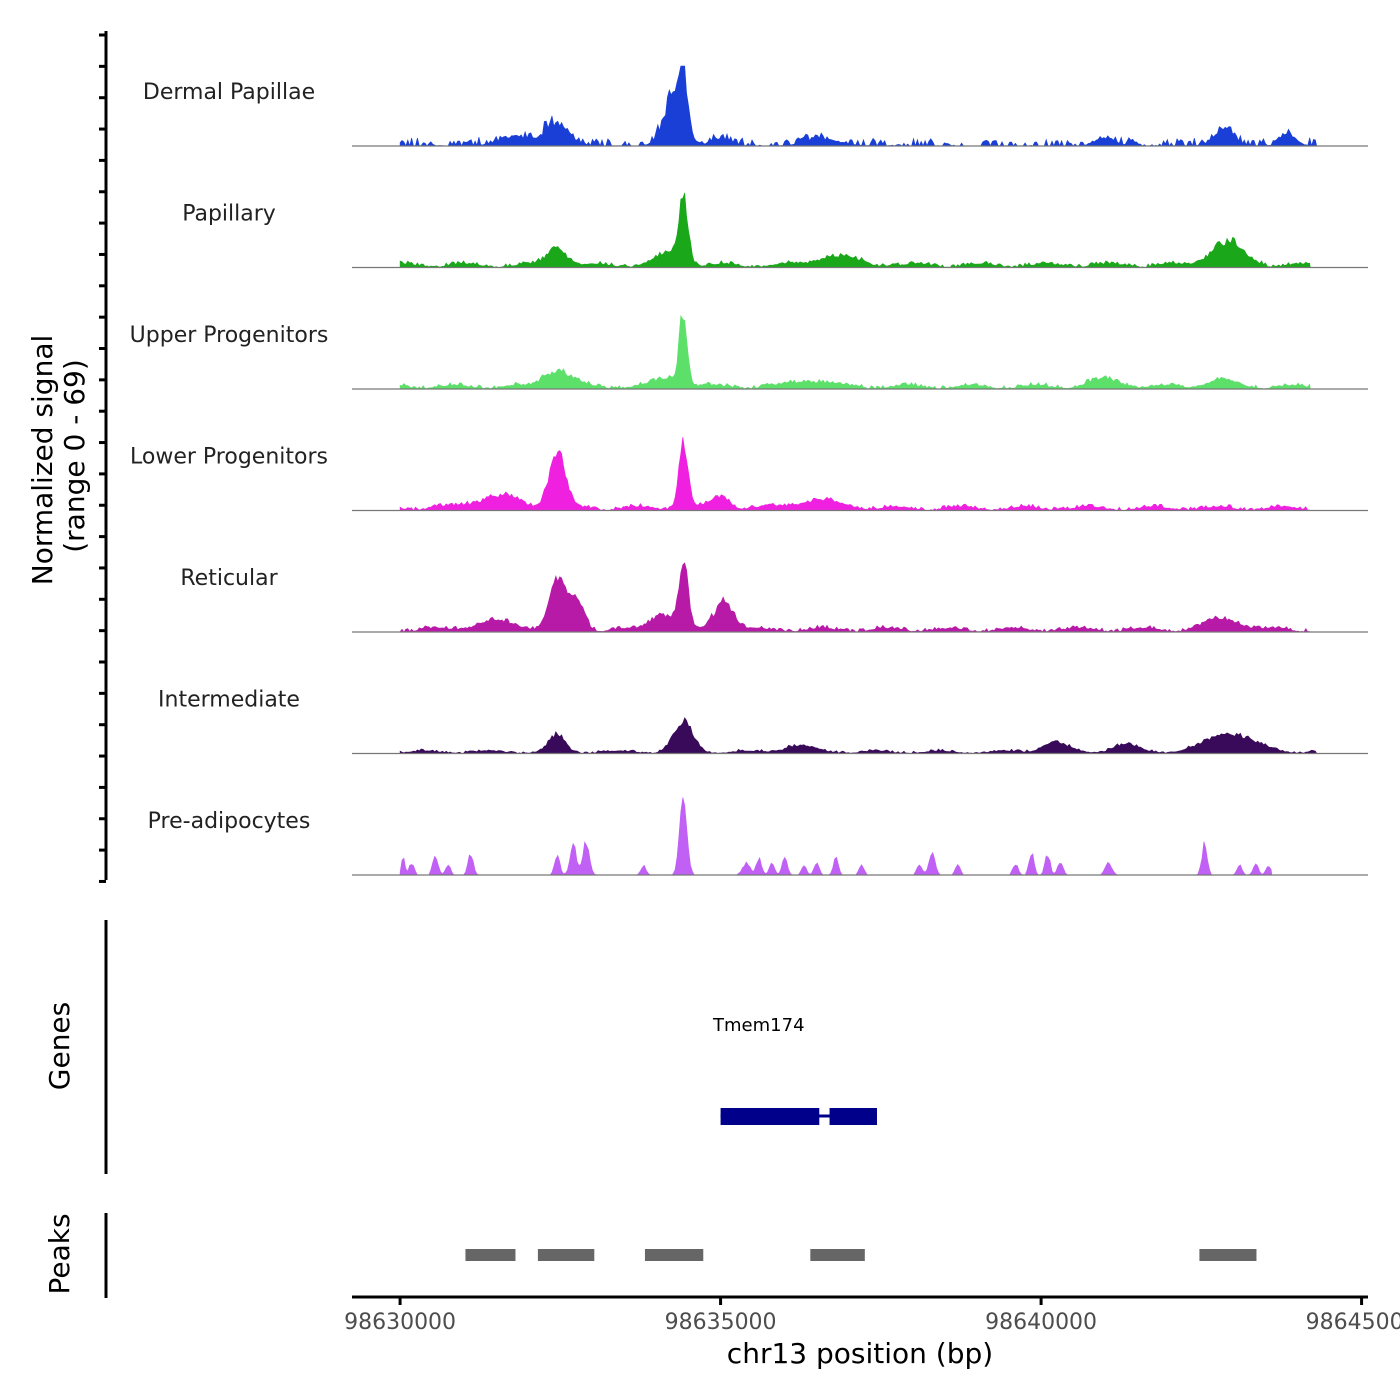 The height and width of the screenshot is (1400, 1400). Describe the element at coordinates (74, 456) in the screenshot. I see `y-axis-range: (range 0 - 69)` at that location.